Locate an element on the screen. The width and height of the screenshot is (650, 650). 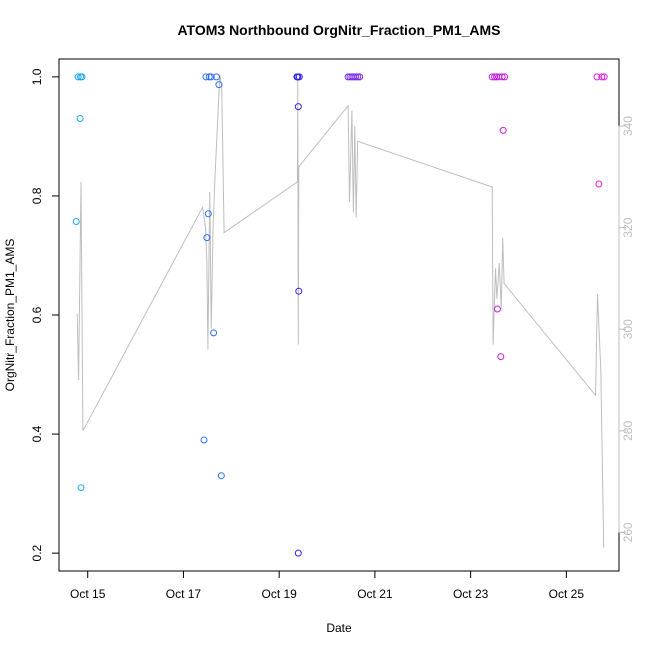
y-tick-label: 0.2 is located at coordinates (37, 552).